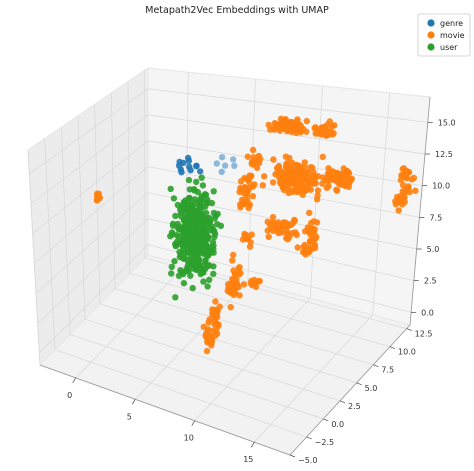 The image size is (474, 471). What do you see at coordinates (248, 459) in the screenshot?
I see `x-tick-label: 15` at bounding box center [248, 459].